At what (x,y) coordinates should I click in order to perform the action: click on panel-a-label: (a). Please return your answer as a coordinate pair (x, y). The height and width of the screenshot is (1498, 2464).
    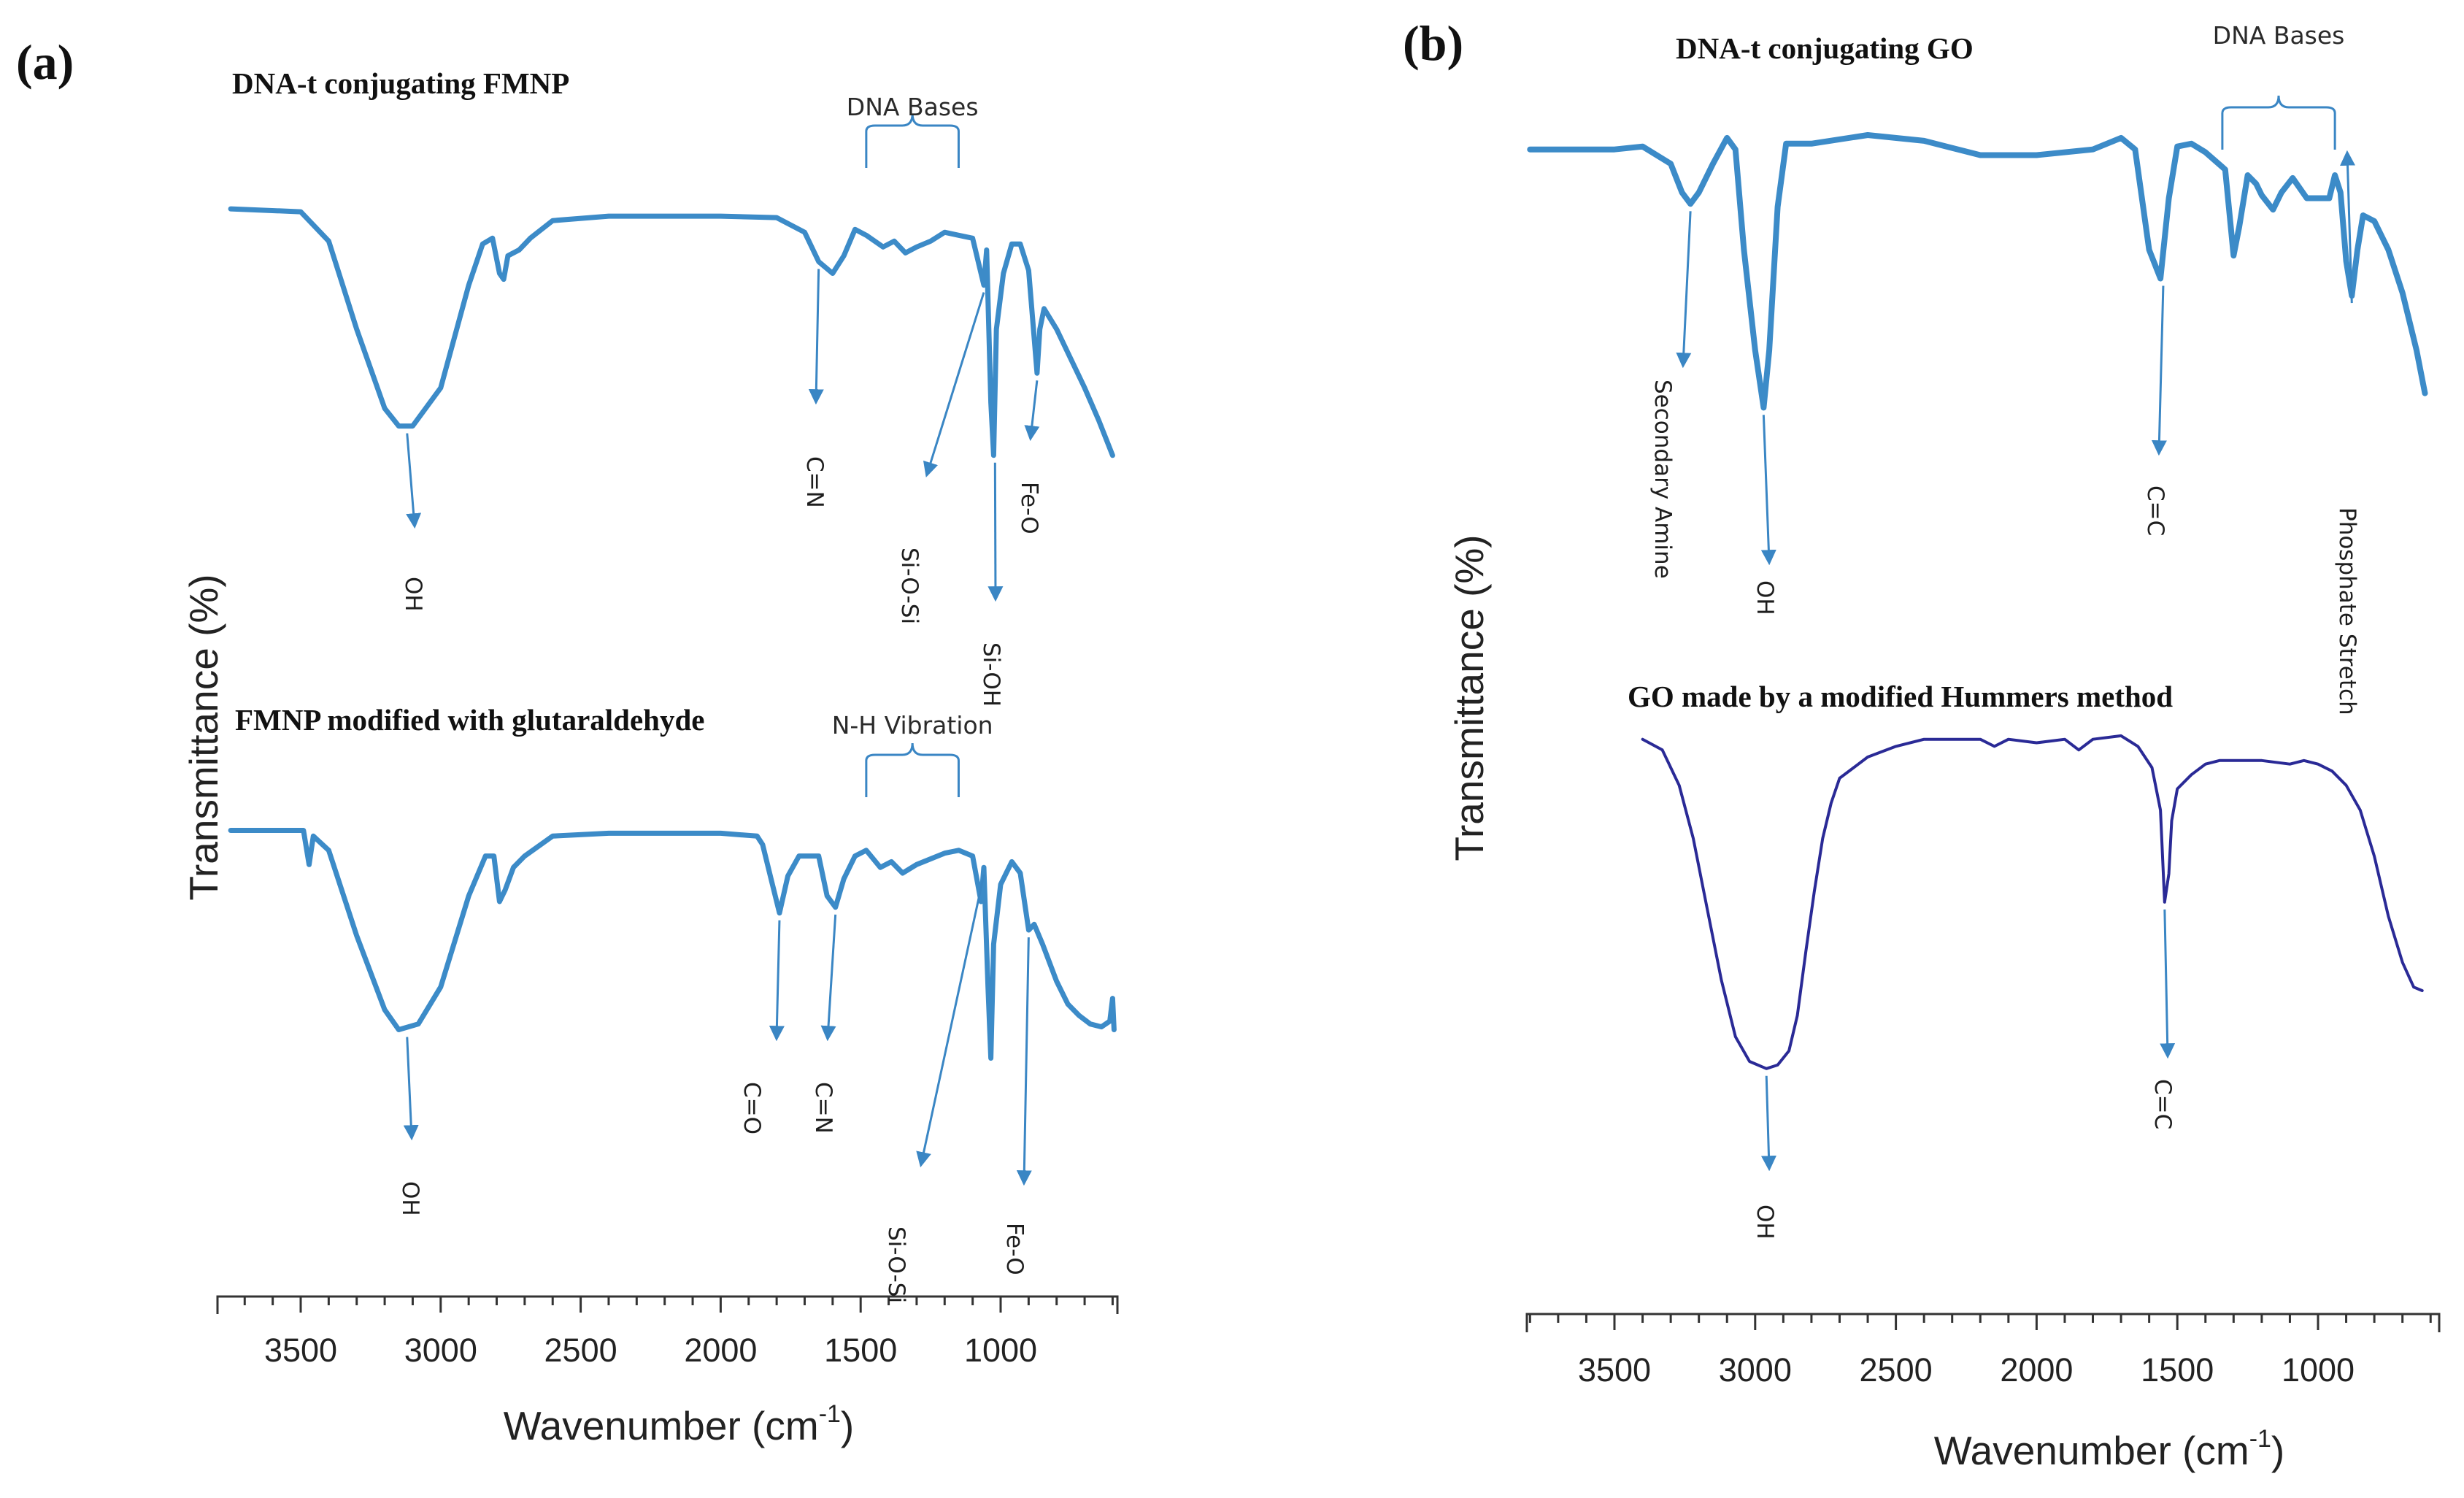
    Looking at the image, I should click on (45, 62).